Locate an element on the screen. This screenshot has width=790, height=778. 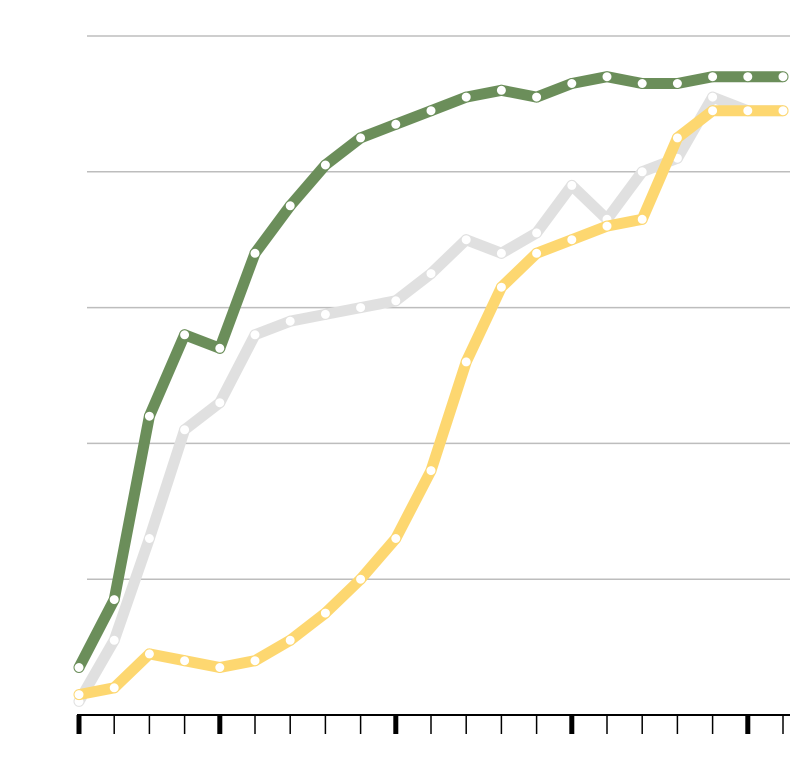
x-axis is located at coordinates (433, 724).